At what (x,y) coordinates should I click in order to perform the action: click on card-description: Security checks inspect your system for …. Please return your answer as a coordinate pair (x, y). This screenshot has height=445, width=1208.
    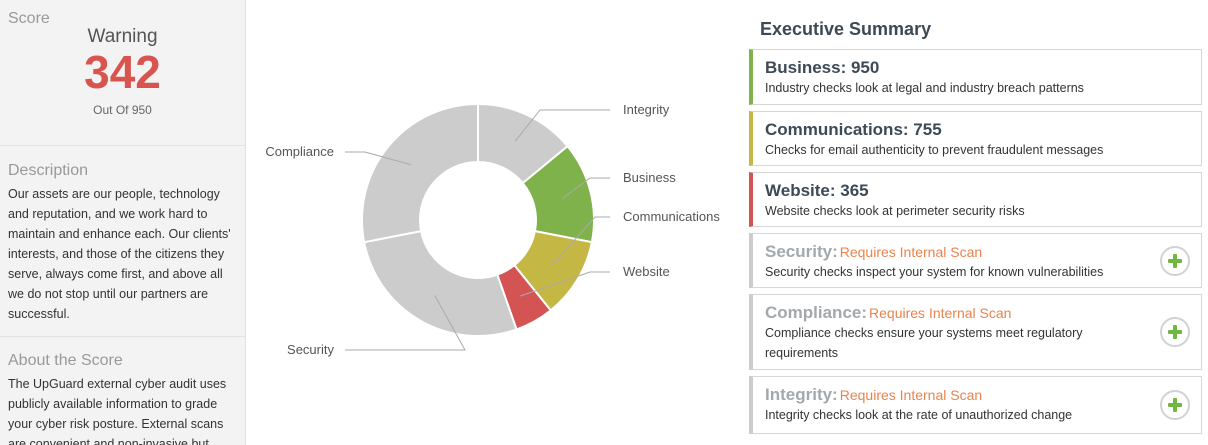
    Looking at the image, I should click on (934, 272).